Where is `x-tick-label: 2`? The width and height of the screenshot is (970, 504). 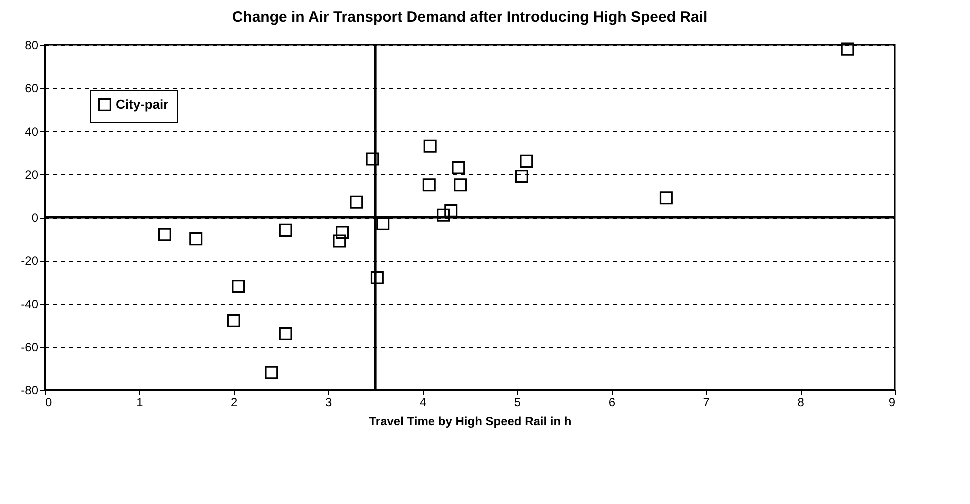 x-tick-label: 2 is located at coordinates (234, 403).